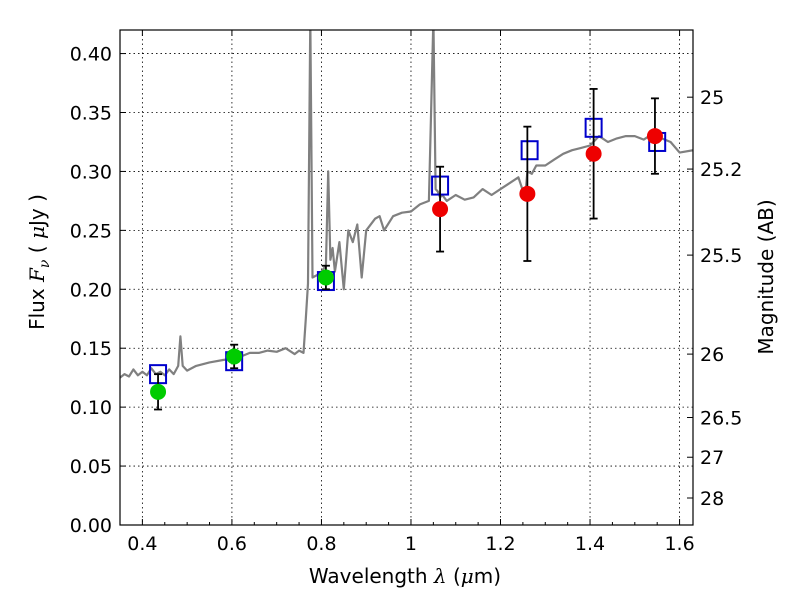 This screenshot has width=800, height=600. I want to click on x-axis-label: Wavelength λ (μm), so click(405, 576).